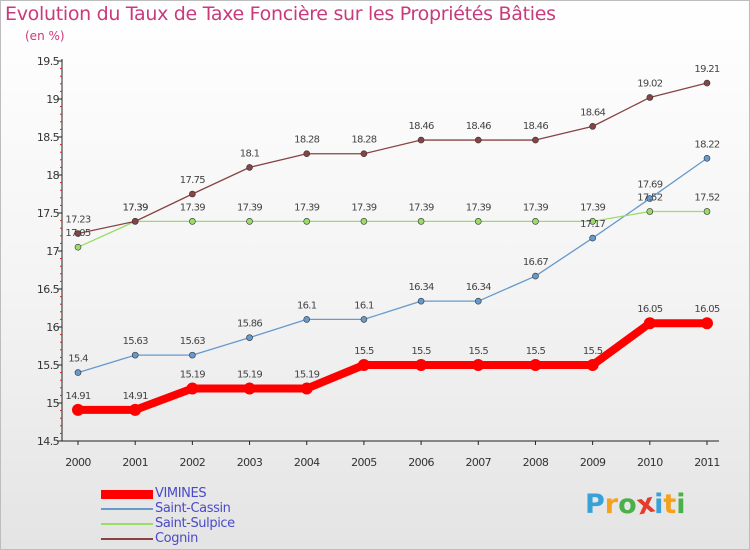 The width and height of the screenshot is (750, 550). Describe the element at coordinates (627, 504) in the screenshot. I see `logo-letter: o` at that location.